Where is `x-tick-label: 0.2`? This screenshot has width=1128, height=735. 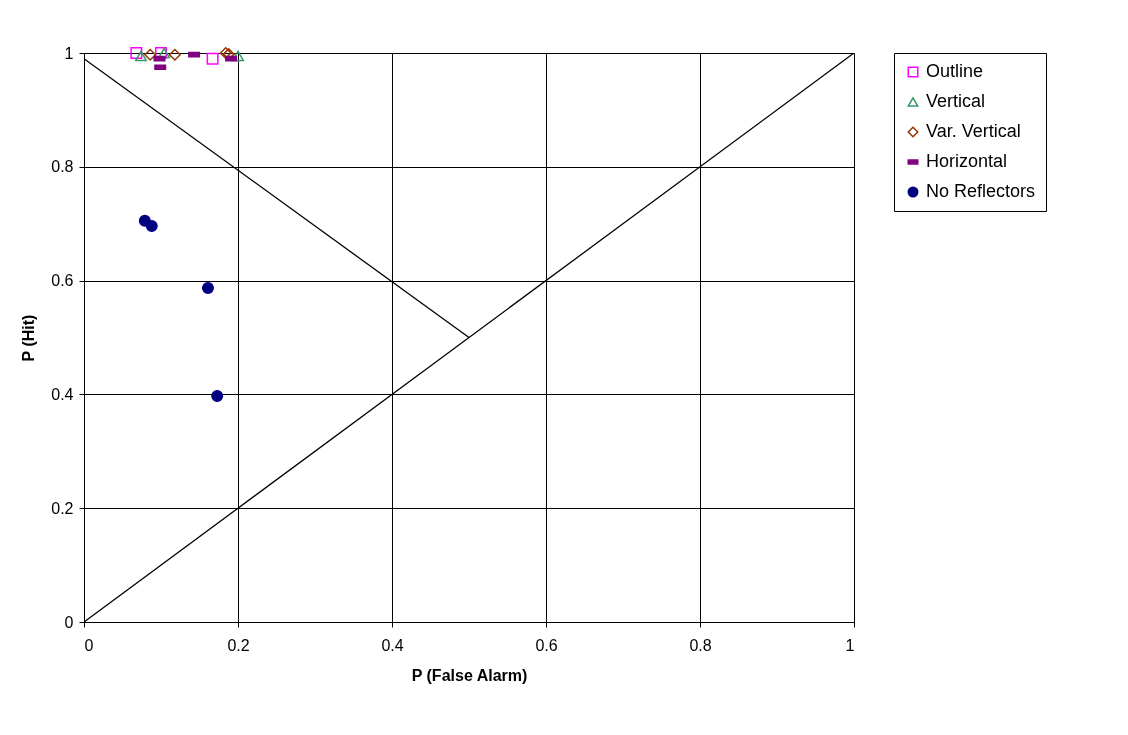
x-tick-label: 0.2 is located at coordinates (238, 645).